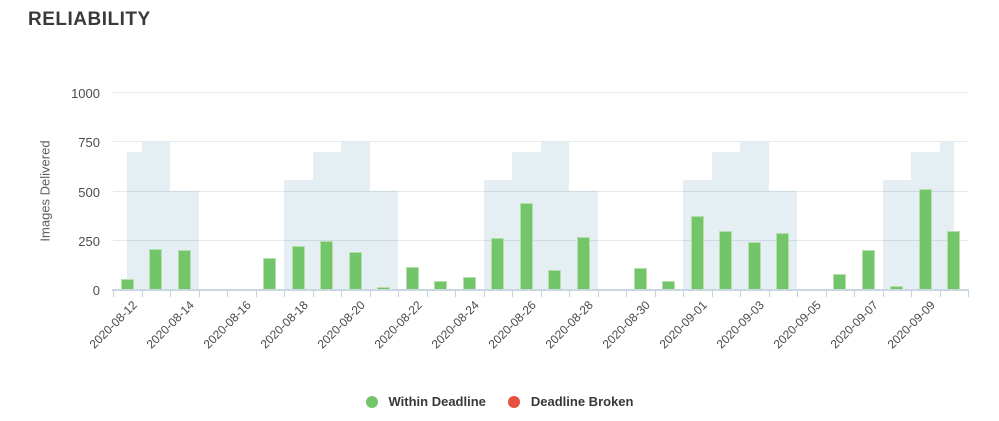 This screenshot has width=999, height=421. Describe the element at coordinates (582, 401) in the screenshot. I see `legend-label-deadline-broken: Deadline Broken` at that location.